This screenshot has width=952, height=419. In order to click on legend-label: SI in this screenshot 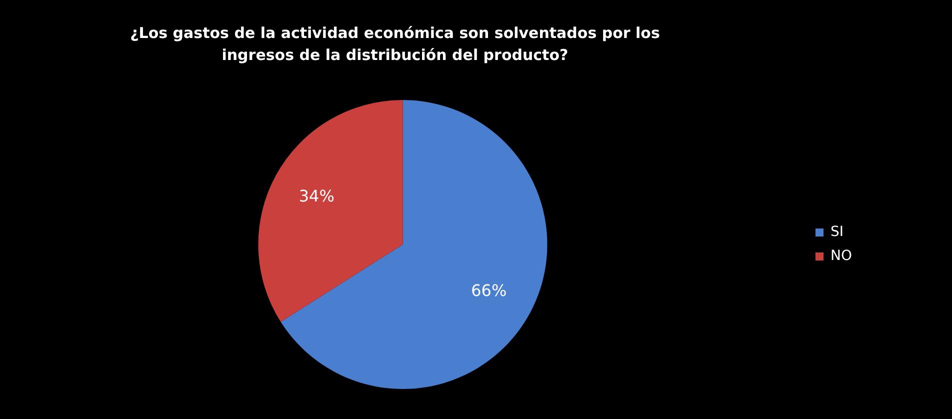, I will do `click(837, 232)`.